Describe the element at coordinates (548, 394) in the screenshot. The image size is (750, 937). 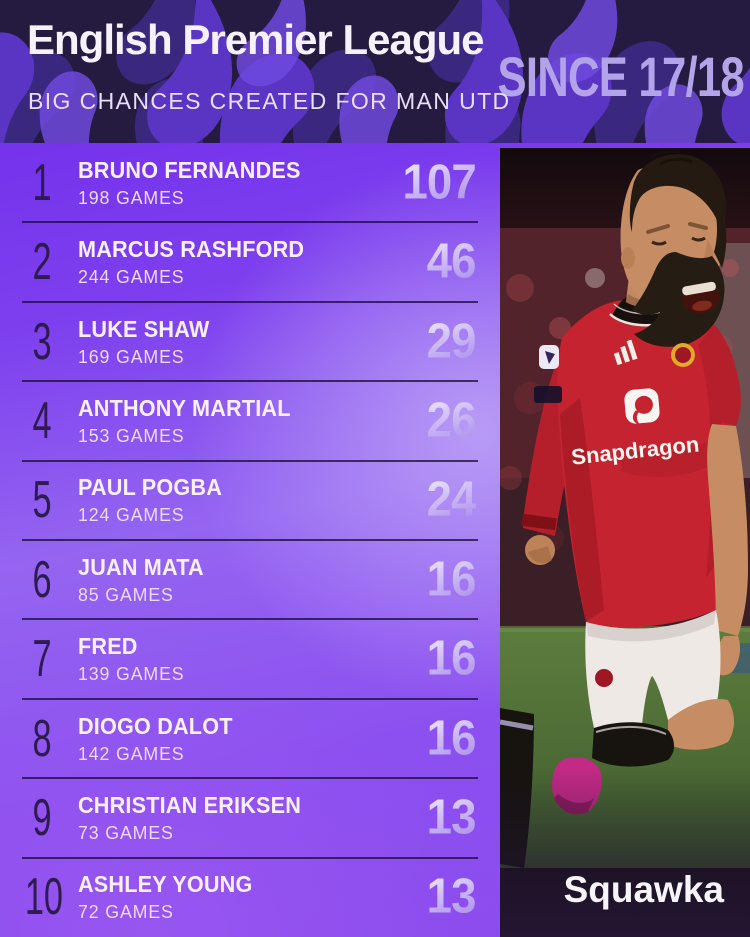
I see `sleeve-patch` at that location.